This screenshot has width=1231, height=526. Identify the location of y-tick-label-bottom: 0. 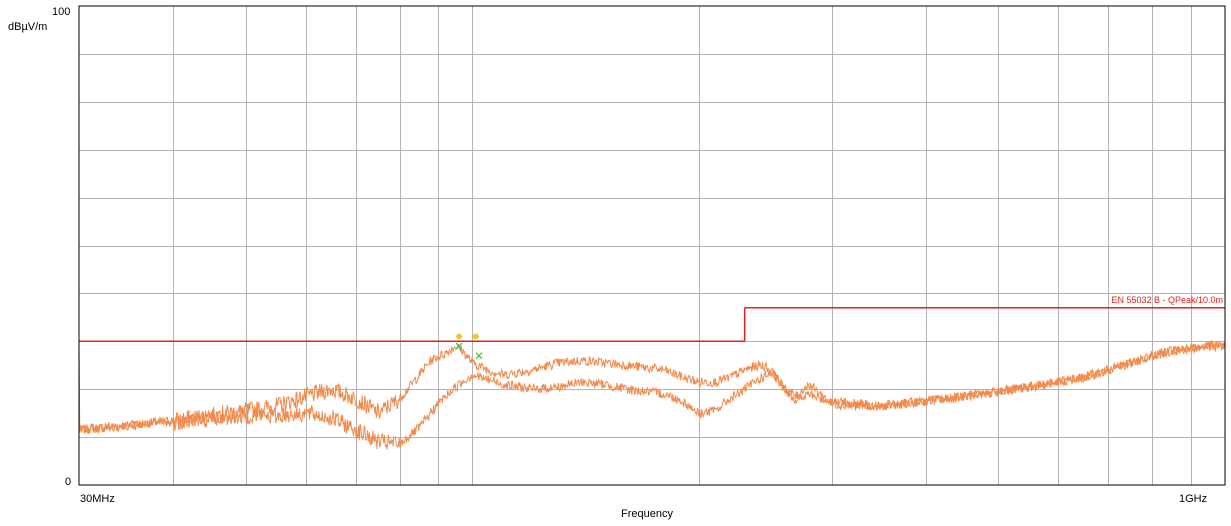
(68, 482).